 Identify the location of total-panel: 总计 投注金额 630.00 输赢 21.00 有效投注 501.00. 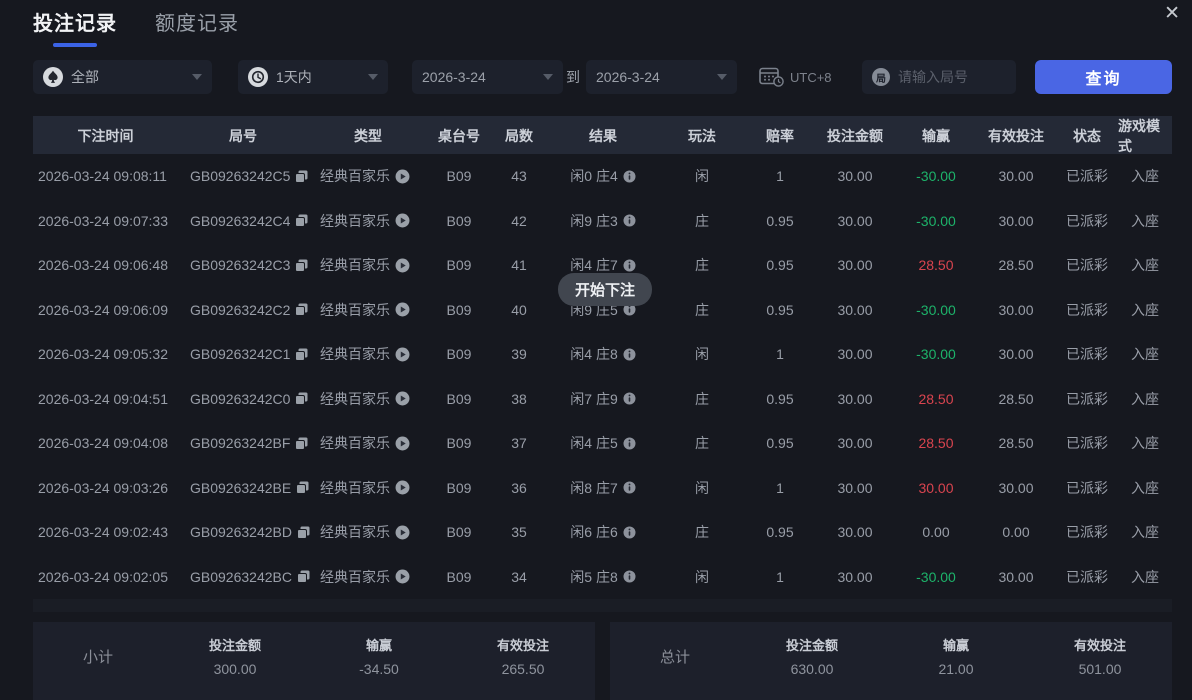
(891, 661).